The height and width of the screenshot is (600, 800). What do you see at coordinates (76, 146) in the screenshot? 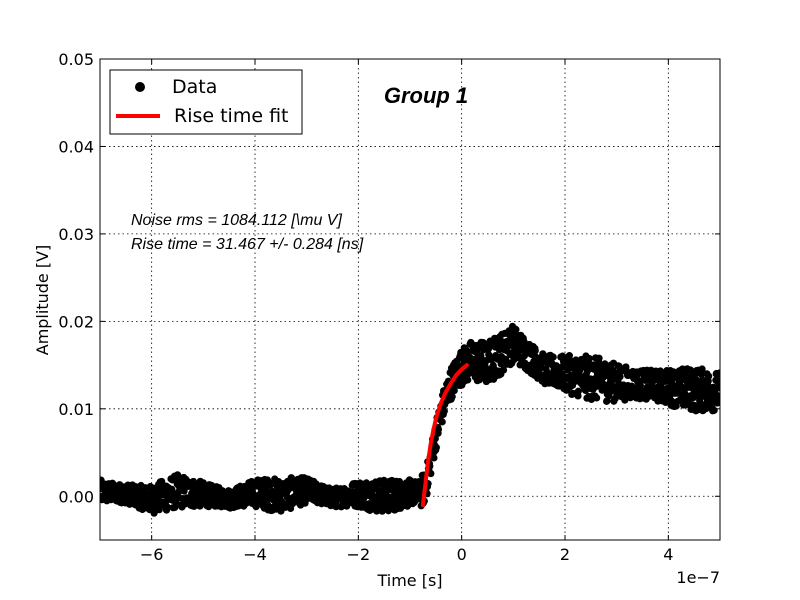
I see `y-tick-label: 0.04` at bounding box center [76, 146].